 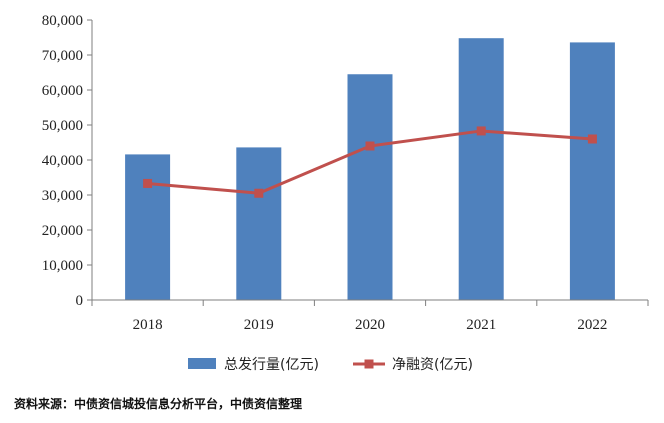 What do you see at coordinates (370, 316) in the screenshot?
I see `x-axis: 2018 2019 2020 2021 2022` at bounding box center [370, 316].